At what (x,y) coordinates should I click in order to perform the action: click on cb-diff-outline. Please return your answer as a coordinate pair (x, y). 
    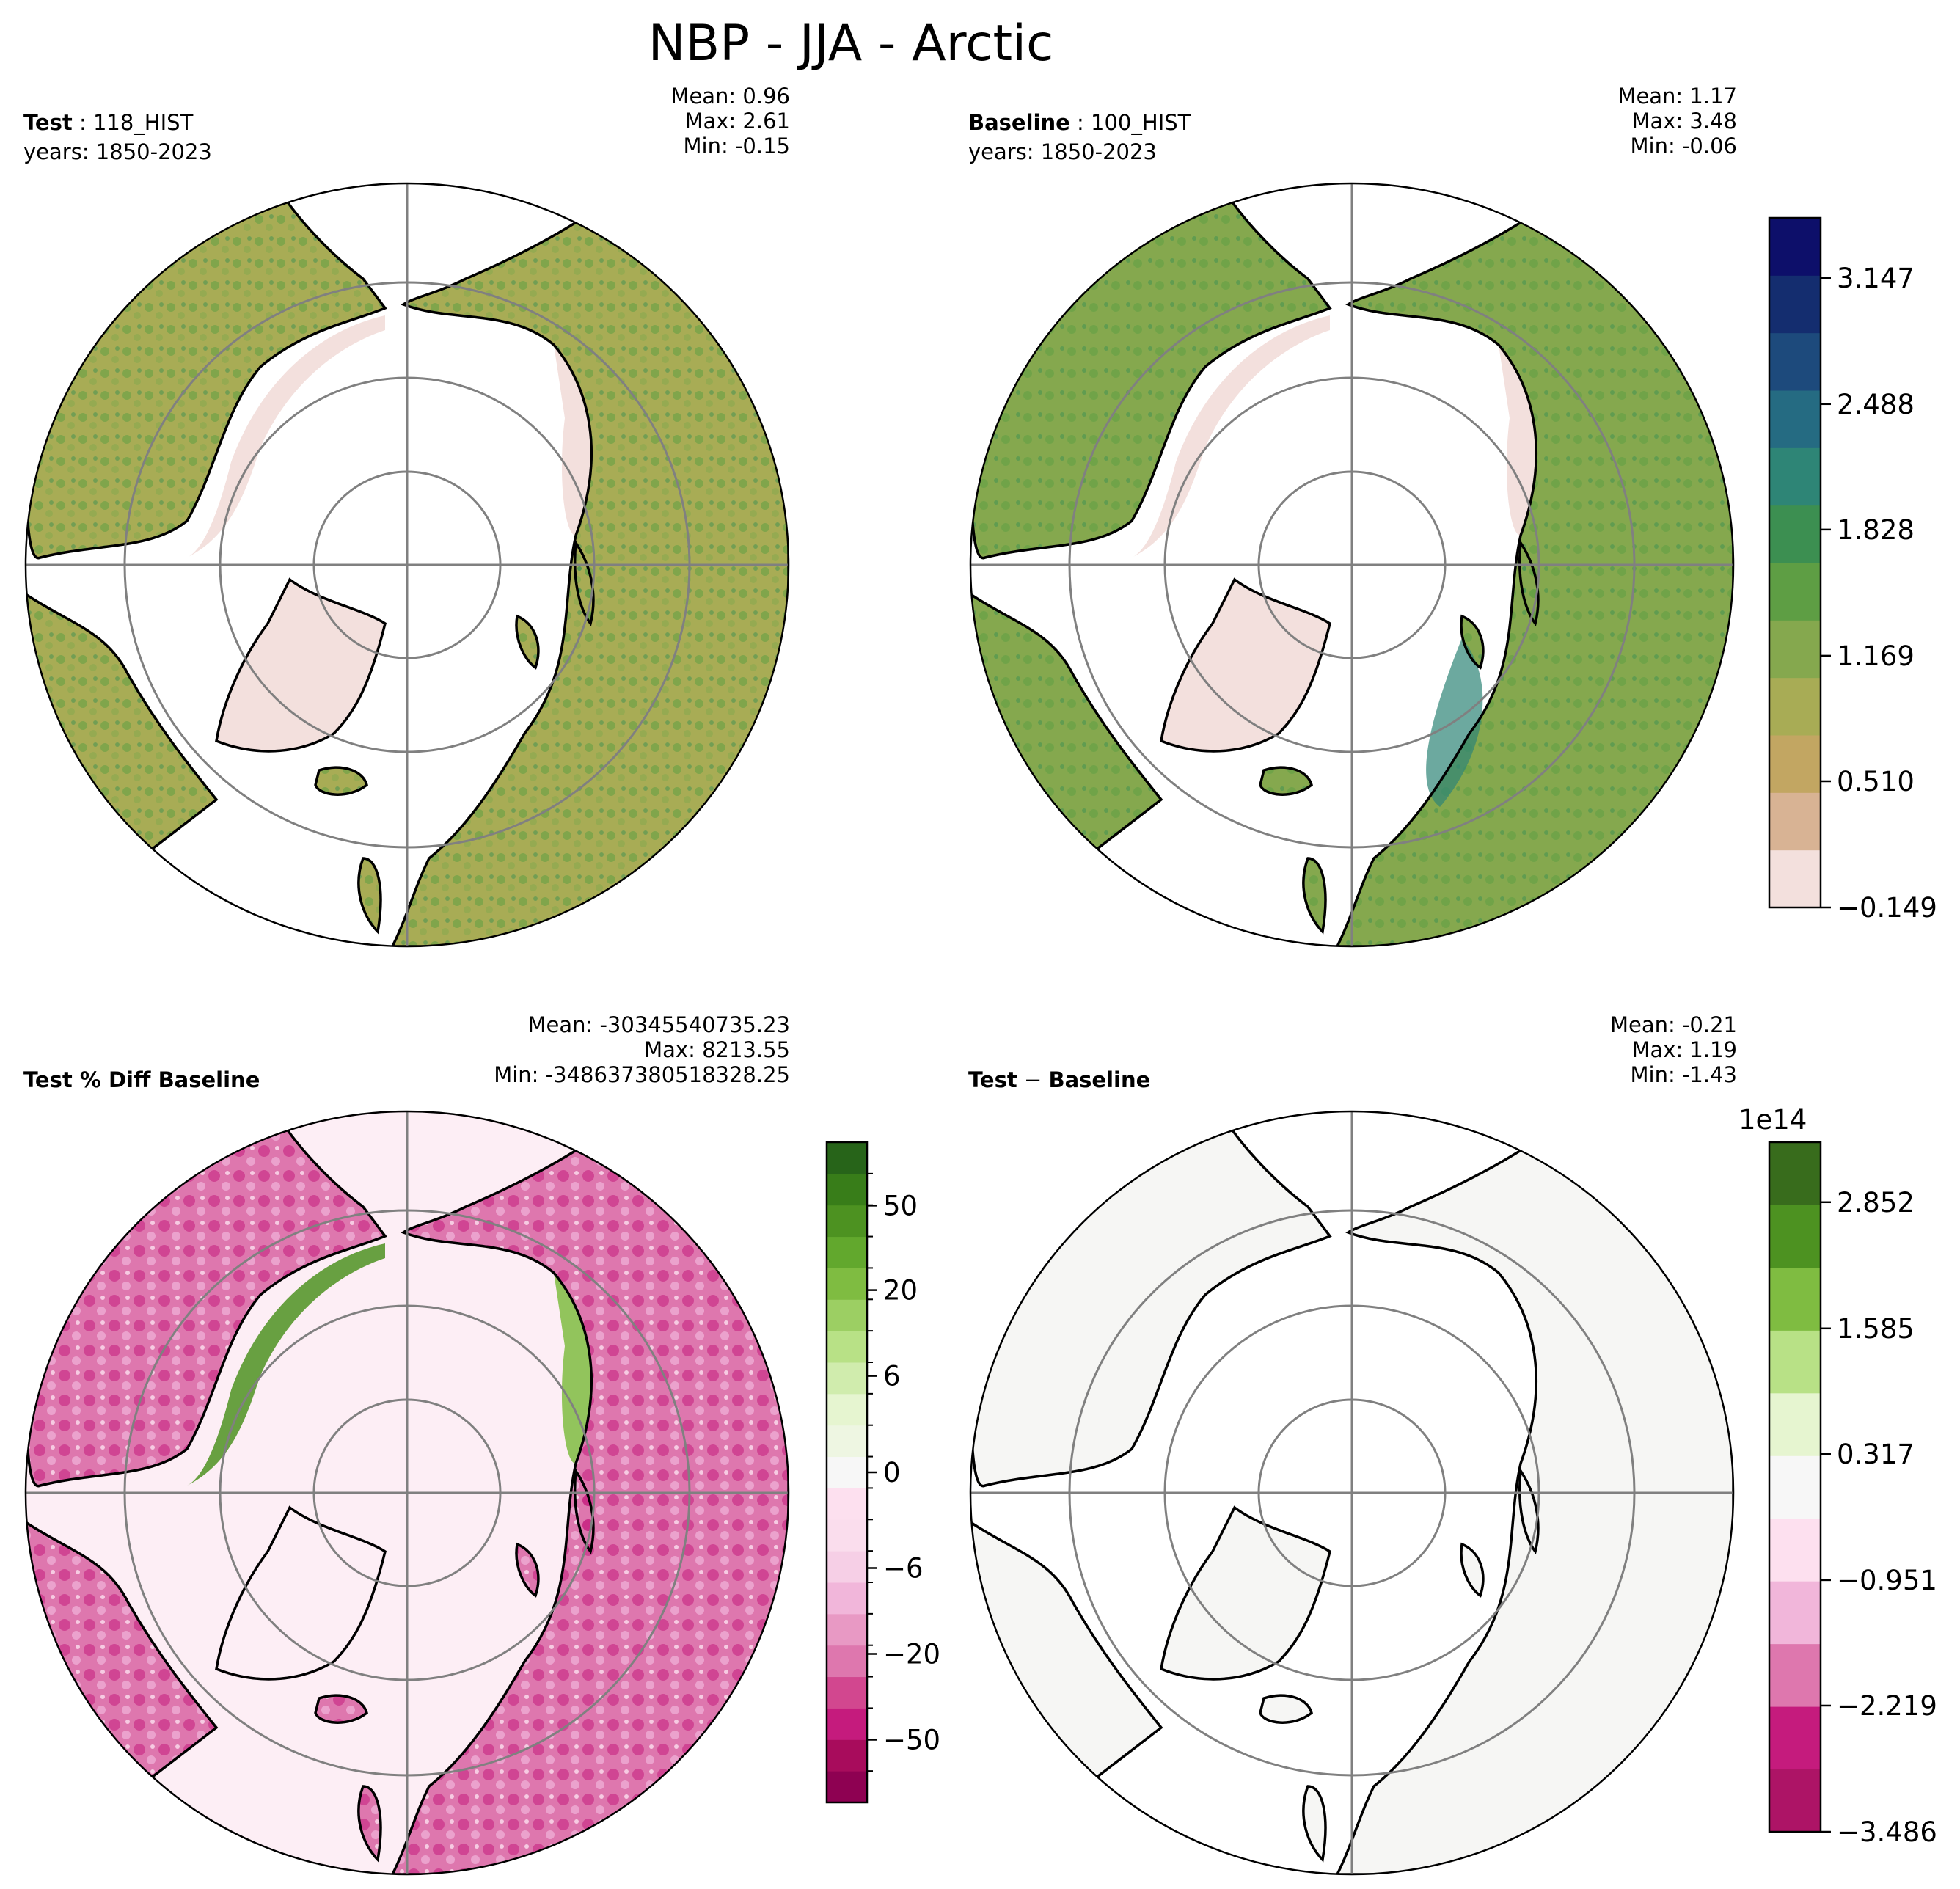
    Looking at the image, I should click on (1795, 1487).